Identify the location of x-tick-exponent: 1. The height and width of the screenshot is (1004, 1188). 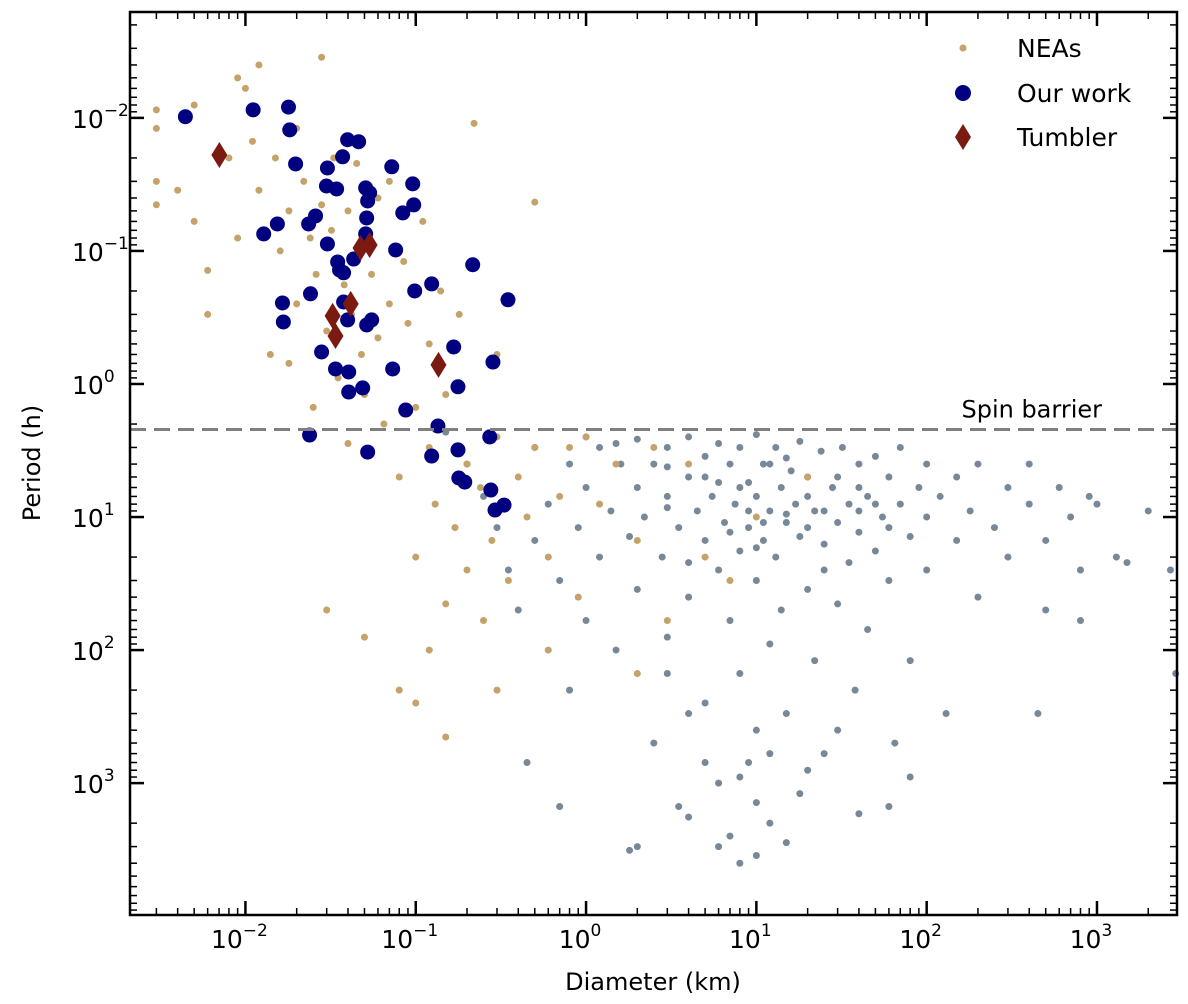
(766, 931).